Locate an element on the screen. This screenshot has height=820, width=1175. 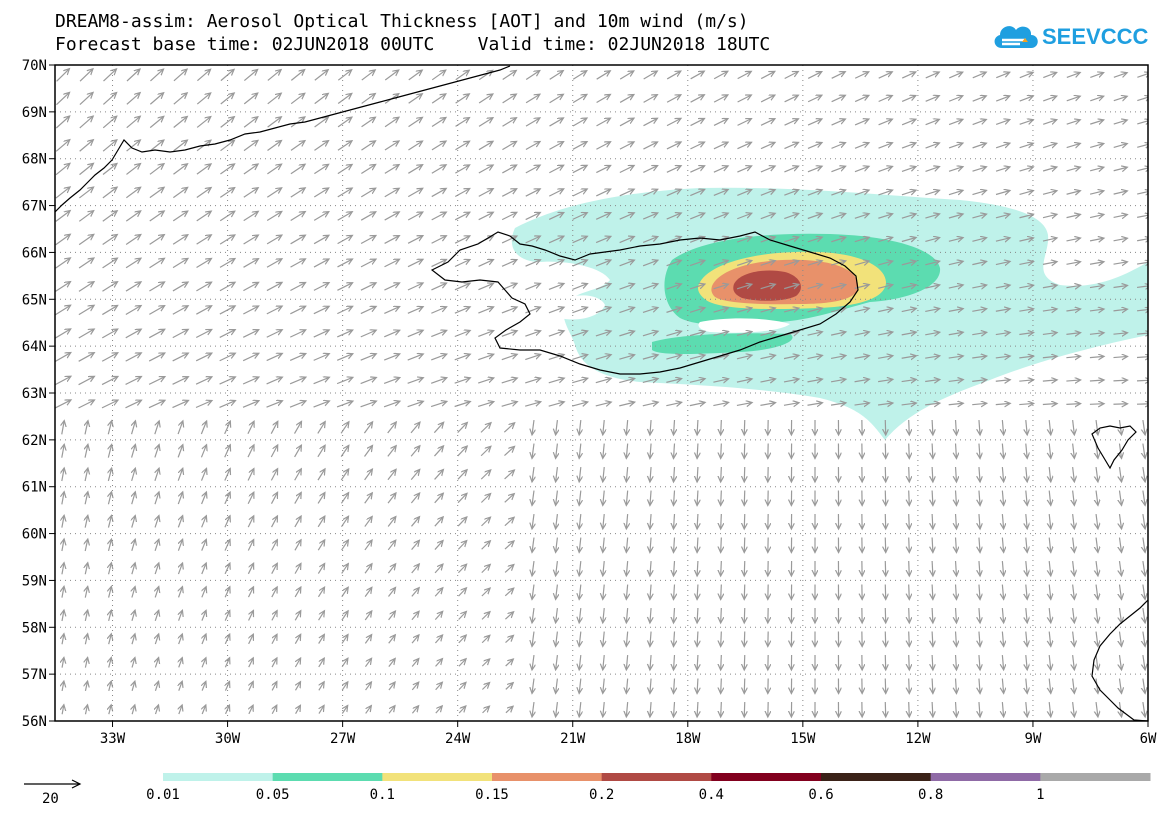
wind-reference-value: 20 is located at coordinates (50, 799).